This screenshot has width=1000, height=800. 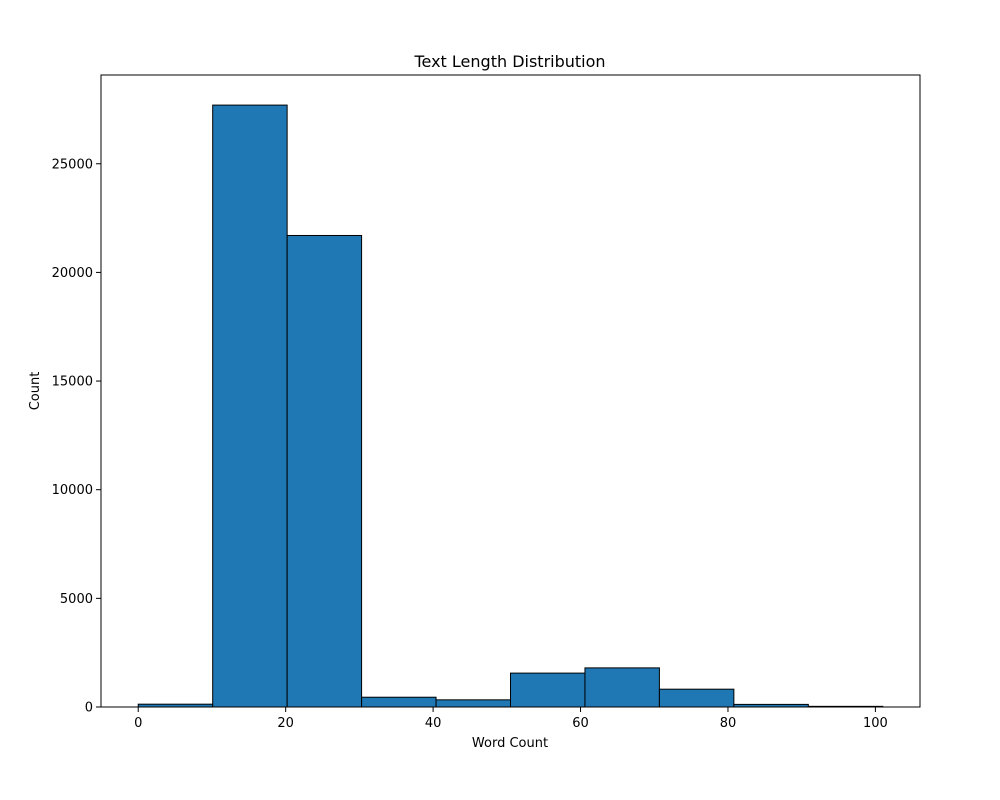 What do you see at coordinates (72, 273) in the screenshot?
I see `y-tick-label-4: 20000` at bounding box center [72, 273].